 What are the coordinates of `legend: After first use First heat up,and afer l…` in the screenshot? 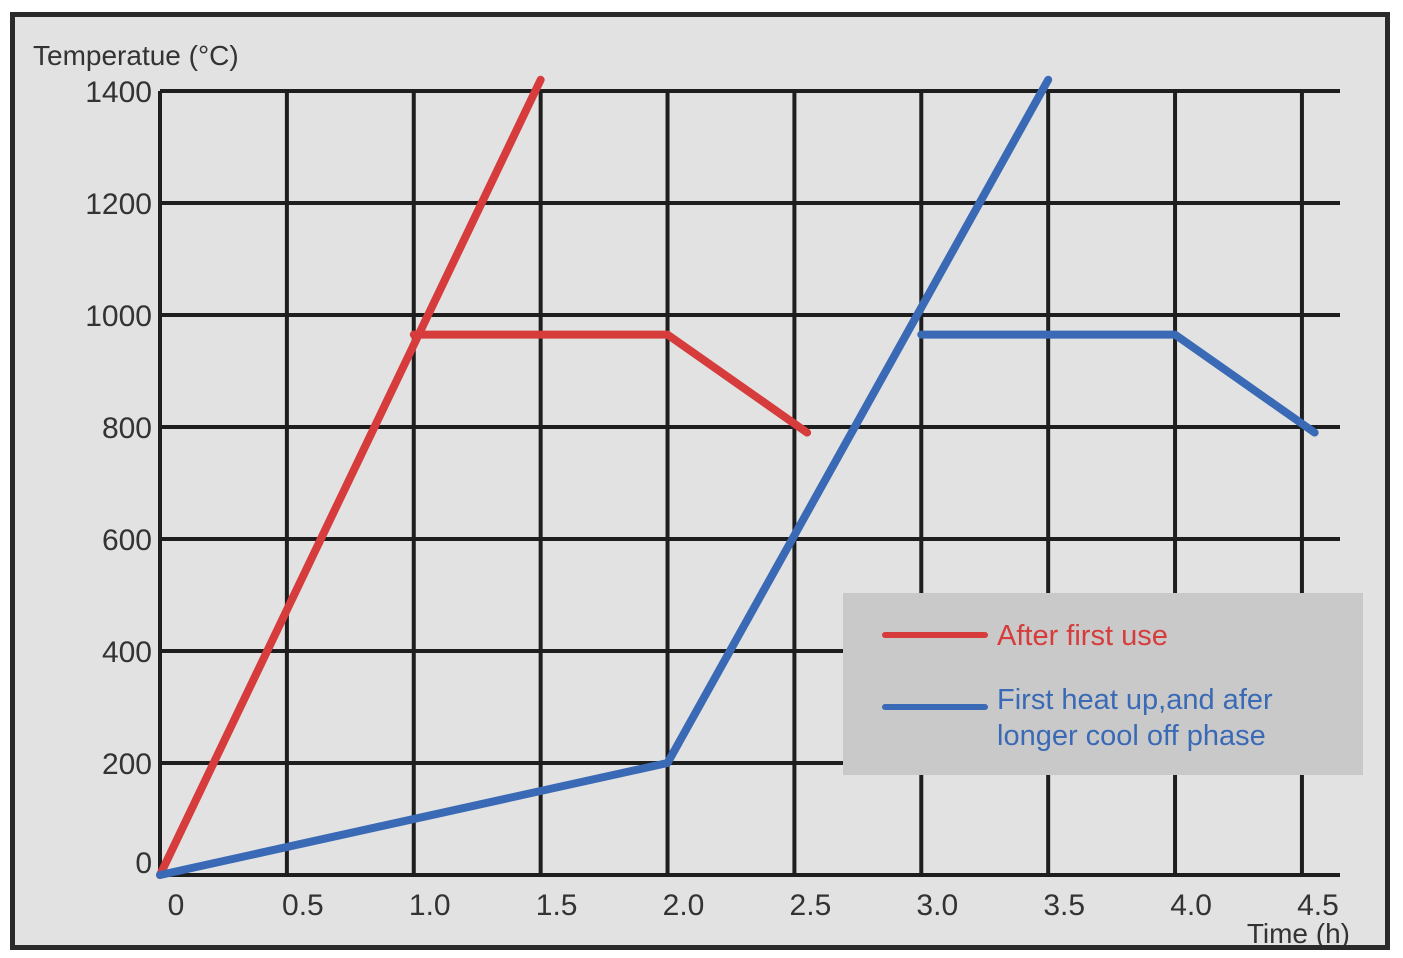 It's located at (1103, 684).